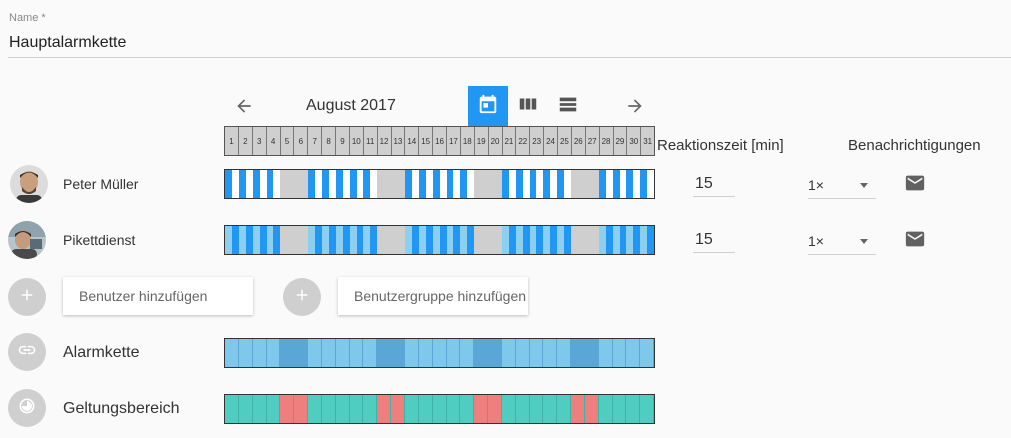 The image size is (1011, 438). What do you see at coordinates (244, 106) in the screenshot?
I see `arrow-left-icon` at bounding box center [244, 106].